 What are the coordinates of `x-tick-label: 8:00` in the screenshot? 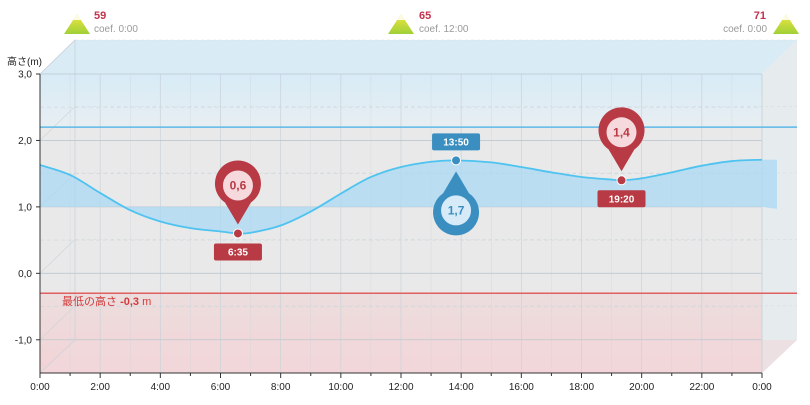 It's located at (281, 387).